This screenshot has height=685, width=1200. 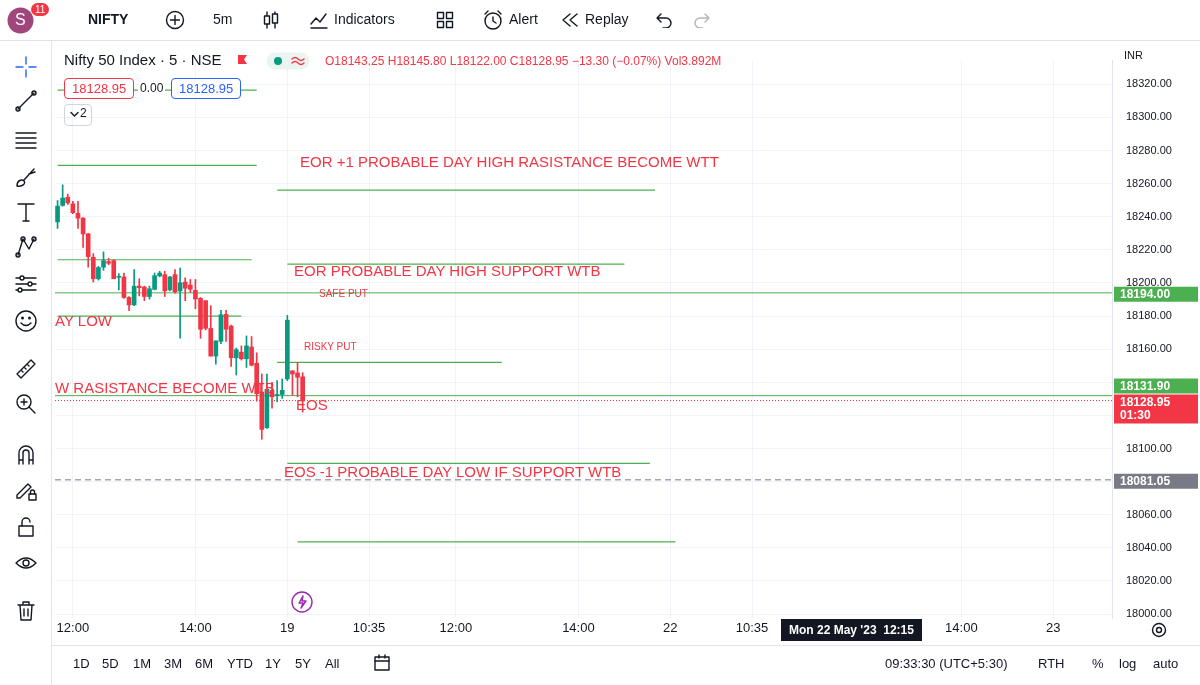 I want to click on text: auto, so click(x=1166, y=663).